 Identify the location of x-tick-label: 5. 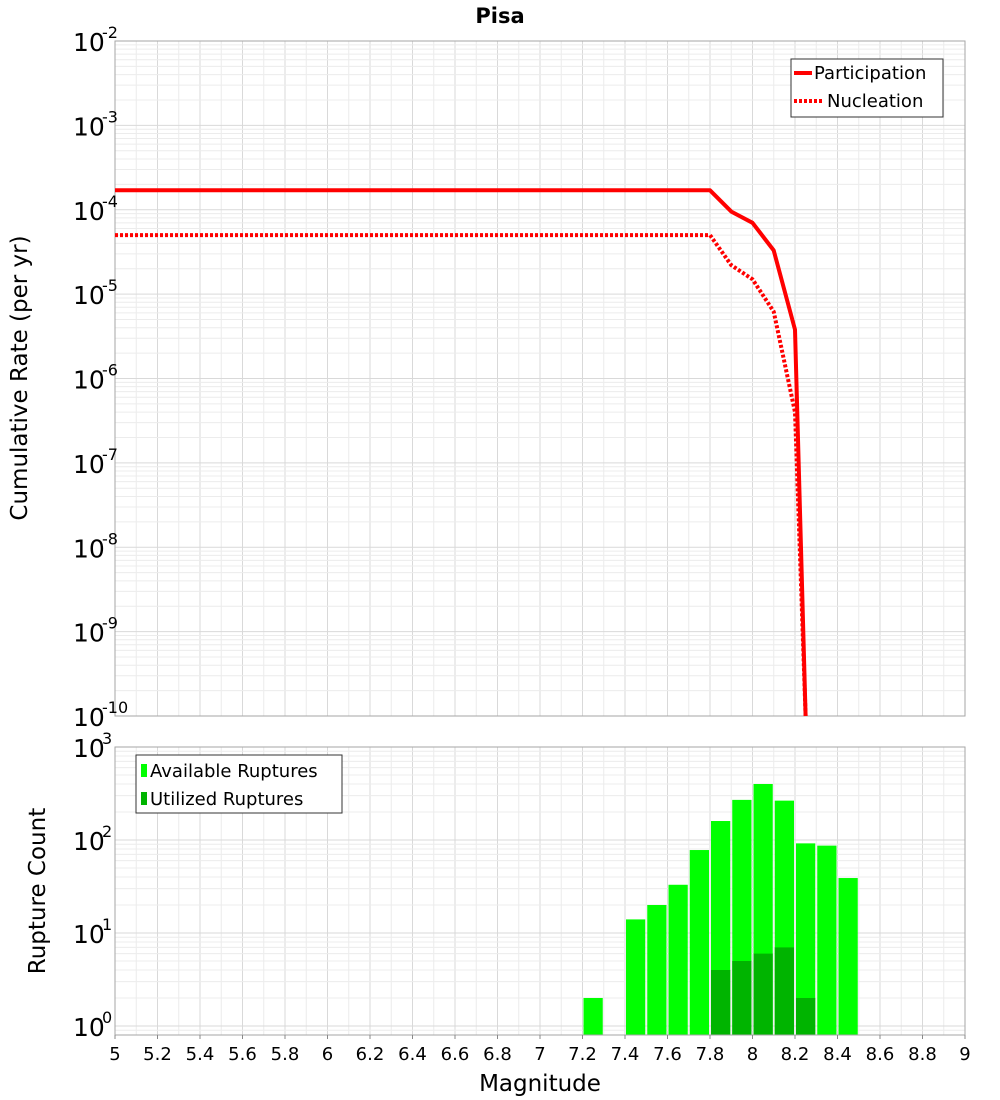
(114, 1054).